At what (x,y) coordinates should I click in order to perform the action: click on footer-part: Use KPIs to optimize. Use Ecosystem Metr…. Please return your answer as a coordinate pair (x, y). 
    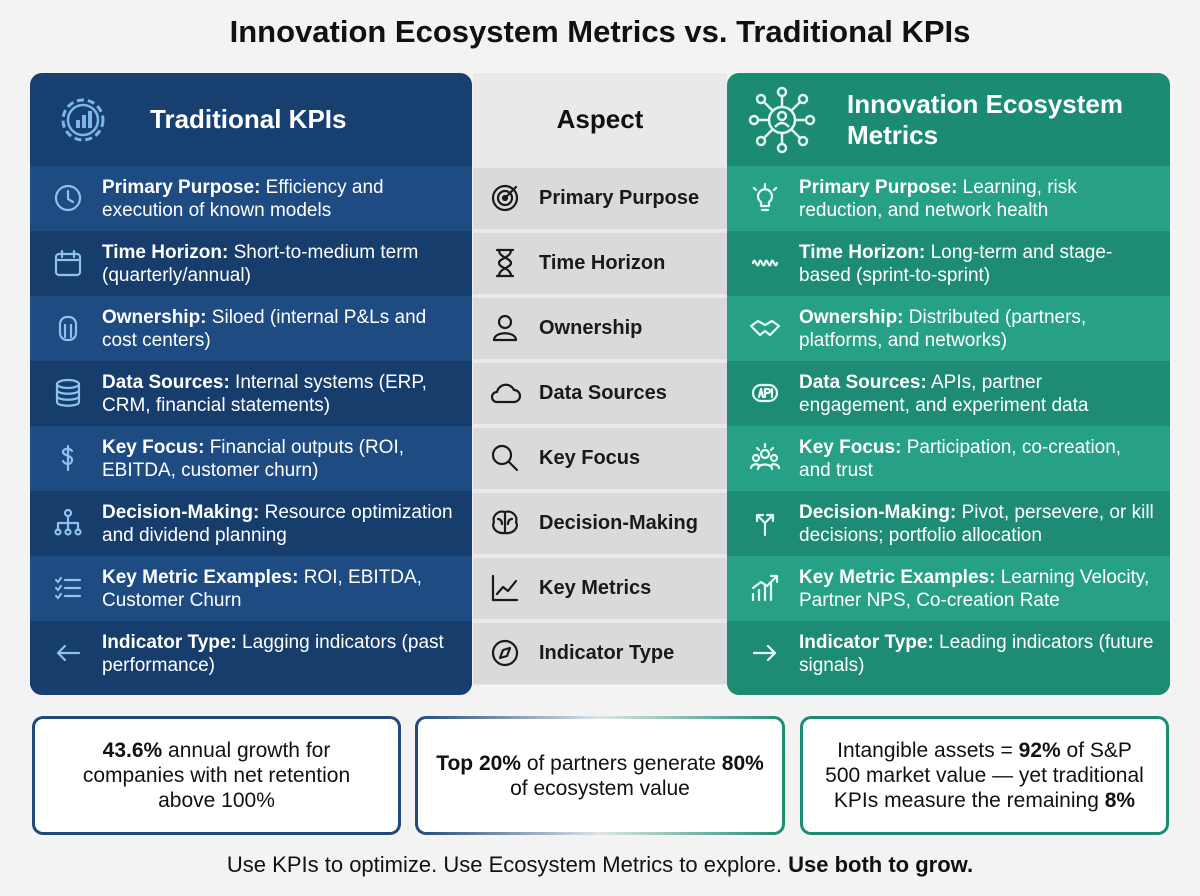
    Looking at the image, I should click on (507, 864).